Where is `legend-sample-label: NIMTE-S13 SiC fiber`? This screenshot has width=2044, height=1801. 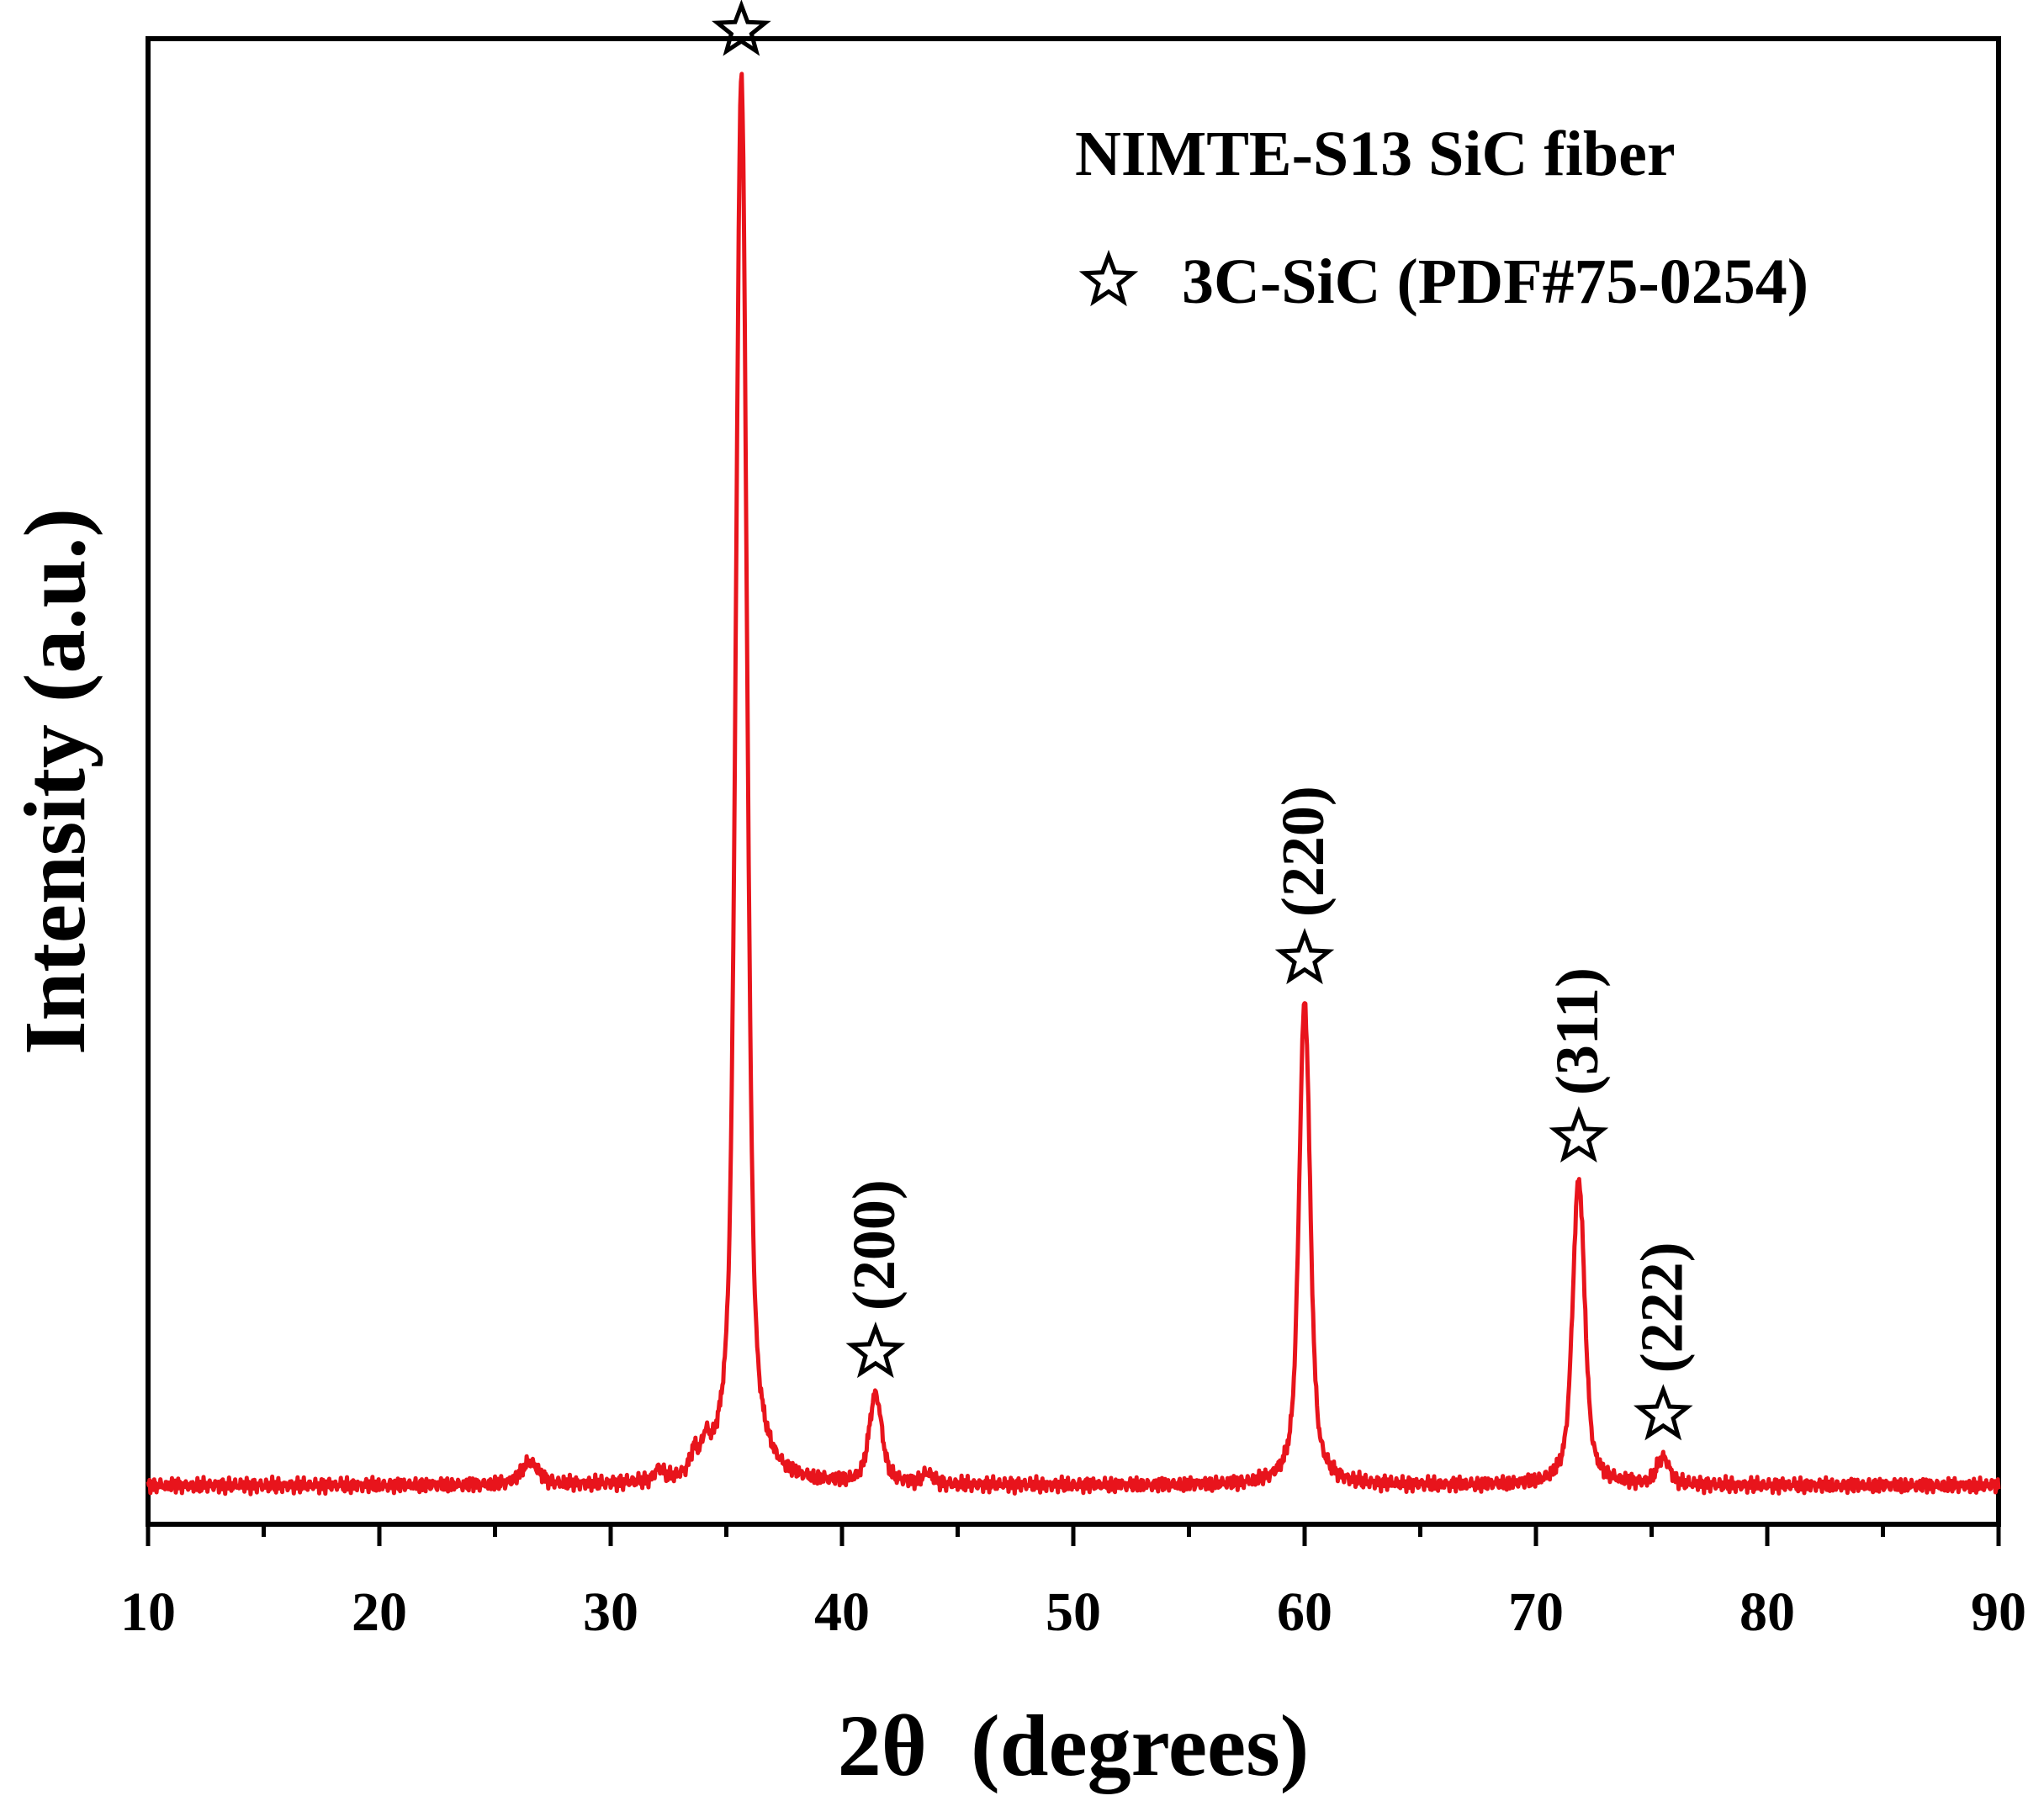
legend-sample-label: NIMTE-S13 SiC fiber is located at coordinates (1375, 154).